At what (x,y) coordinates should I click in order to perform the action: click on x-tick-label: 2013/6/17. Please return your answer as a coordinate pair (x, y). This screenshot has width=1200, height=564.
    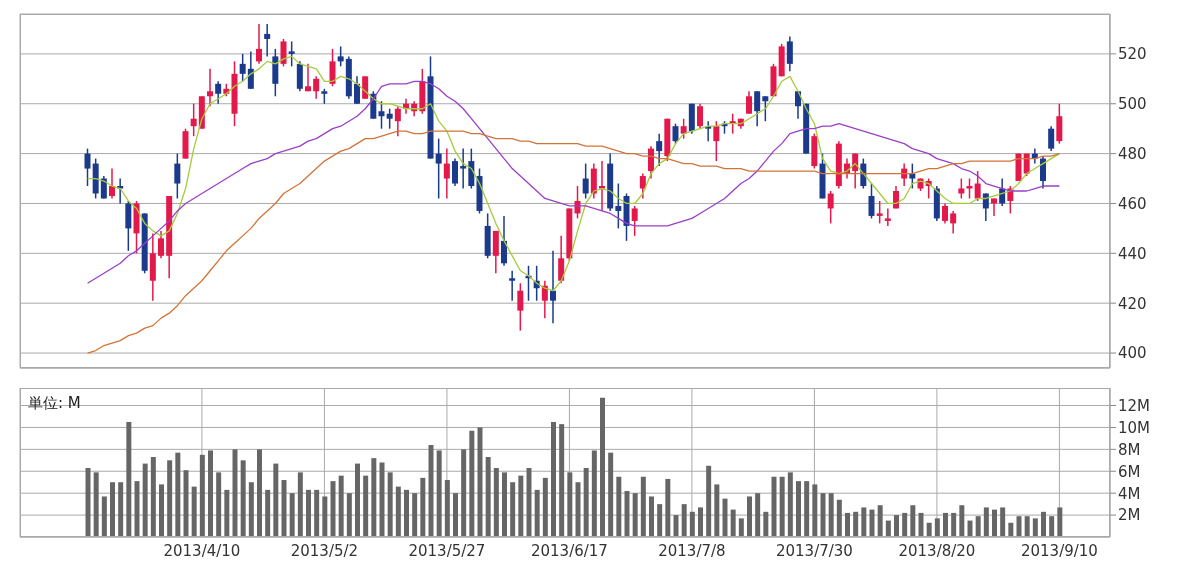
    Looking at the image, I should click on (569, 550).